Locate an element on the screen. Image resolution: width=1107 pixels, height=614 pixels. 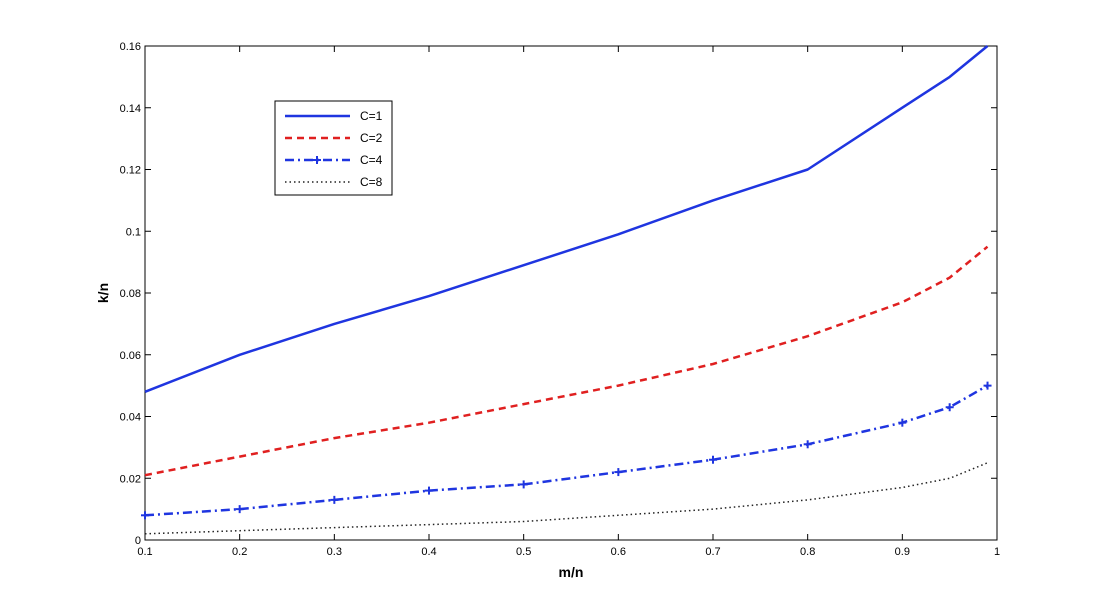
y-tick-label: 0.06 is located at coordinates (130, 356).